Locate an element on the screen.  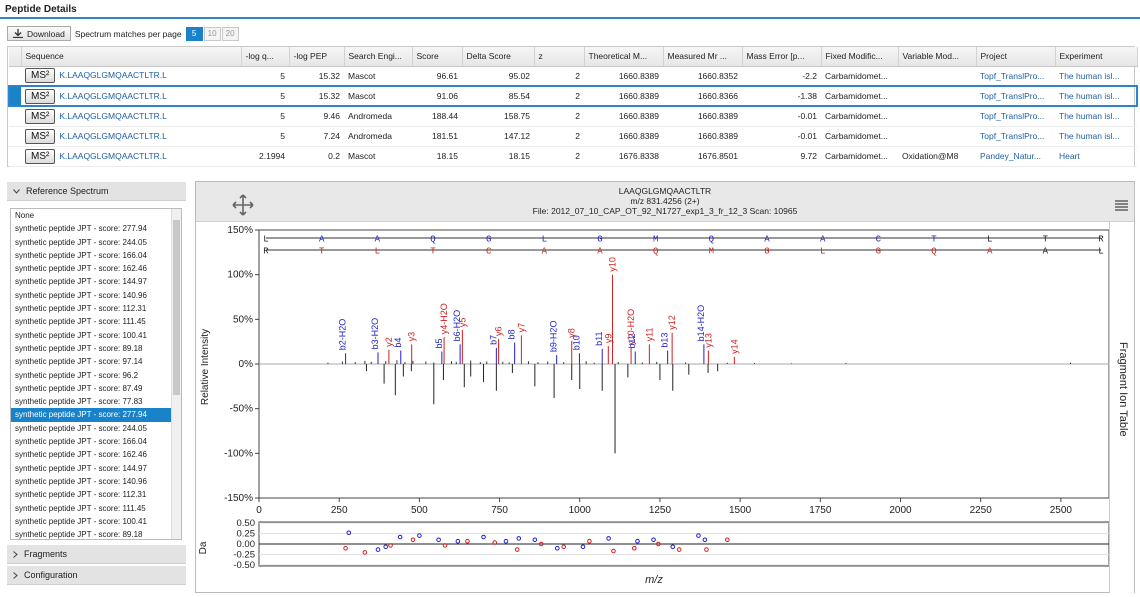
y-ladder-letter: T is located at coordinates (322, 252).